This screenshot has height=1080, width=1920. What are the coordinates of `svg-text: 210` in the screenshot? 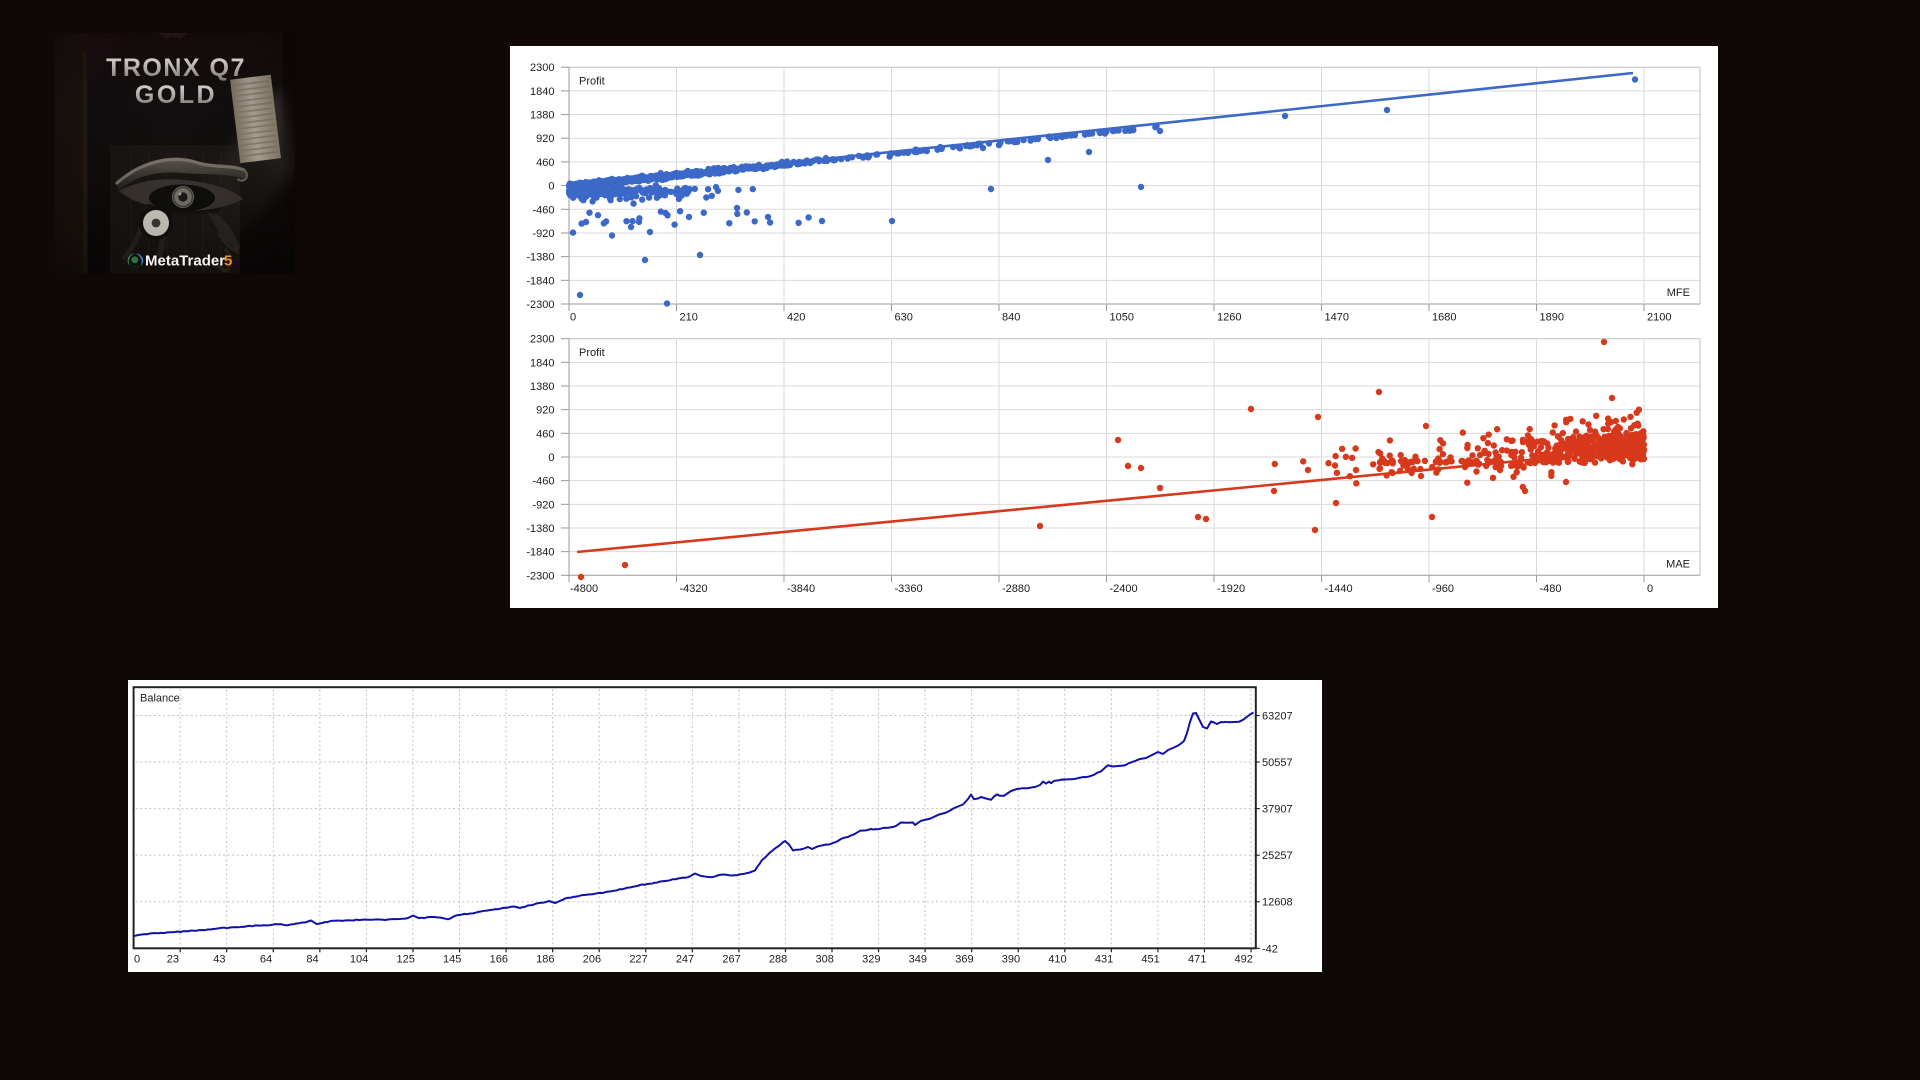 It's located at (689, 318).